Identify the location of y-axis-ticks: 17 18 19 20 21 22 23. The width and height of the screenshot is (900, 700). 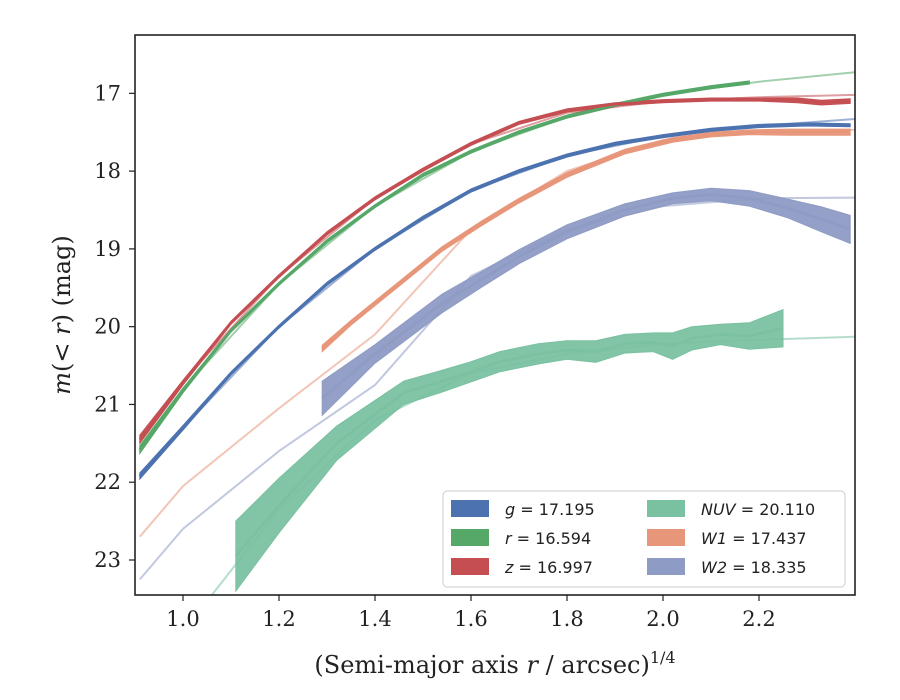
(114, 326).